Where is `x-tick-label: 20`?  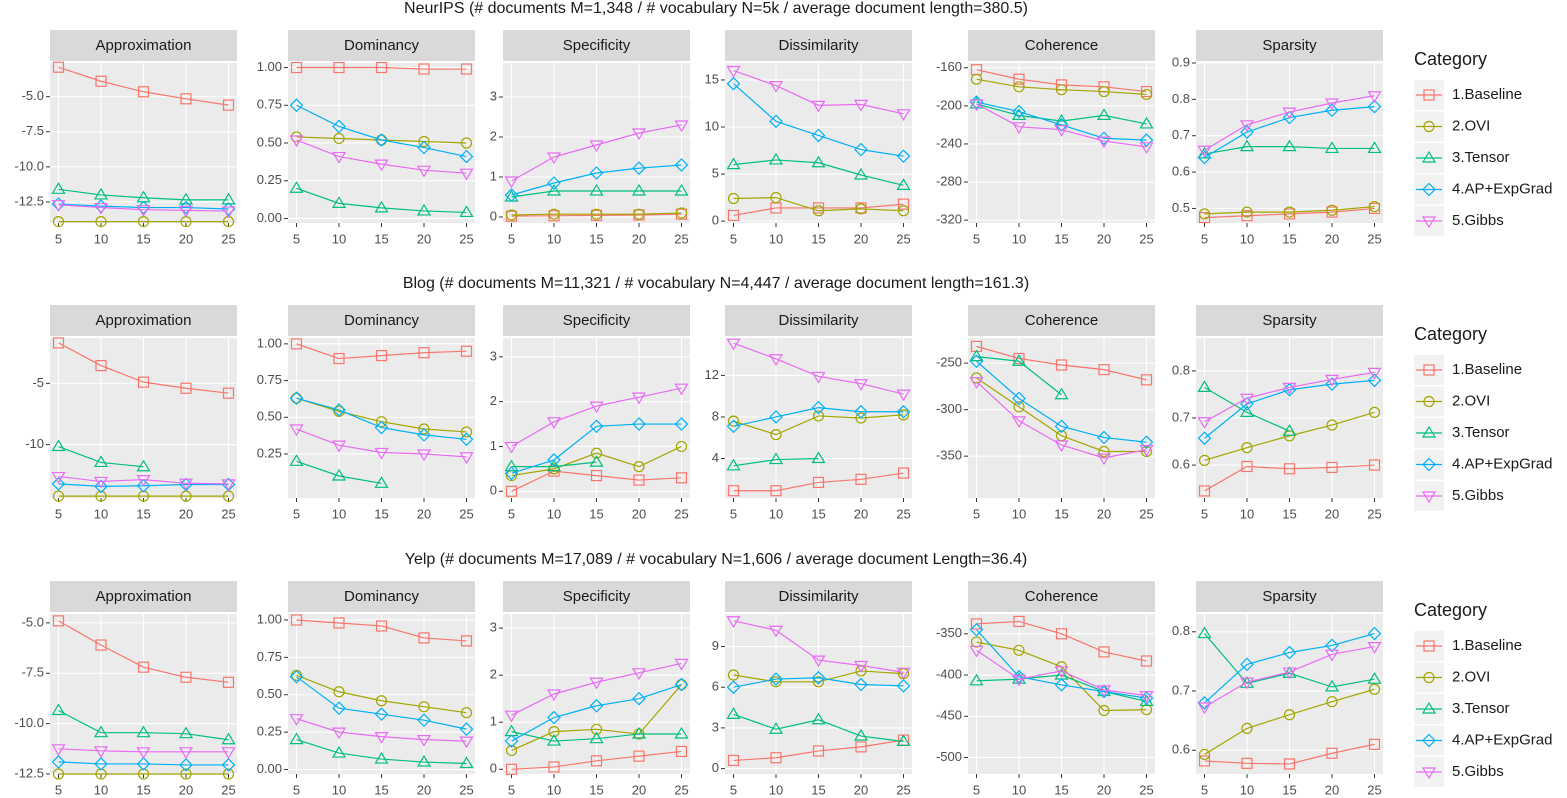 x-tick-label: 20 is located at coordinates (1332, 789).